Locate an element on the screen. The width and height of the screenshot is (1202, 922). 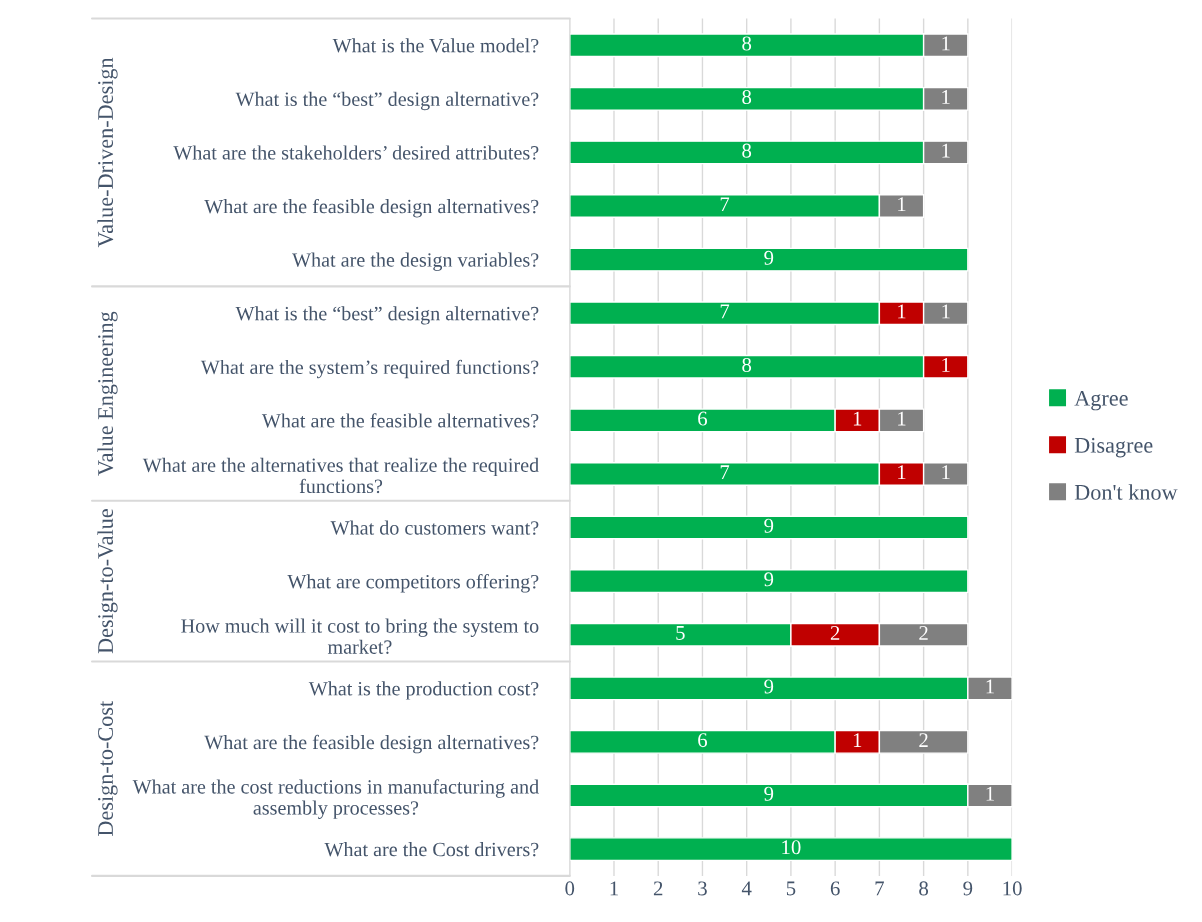
y-tick-label: What are the cost reductions in manufacturing and assembly processes? is located at coordinates (335, 799).